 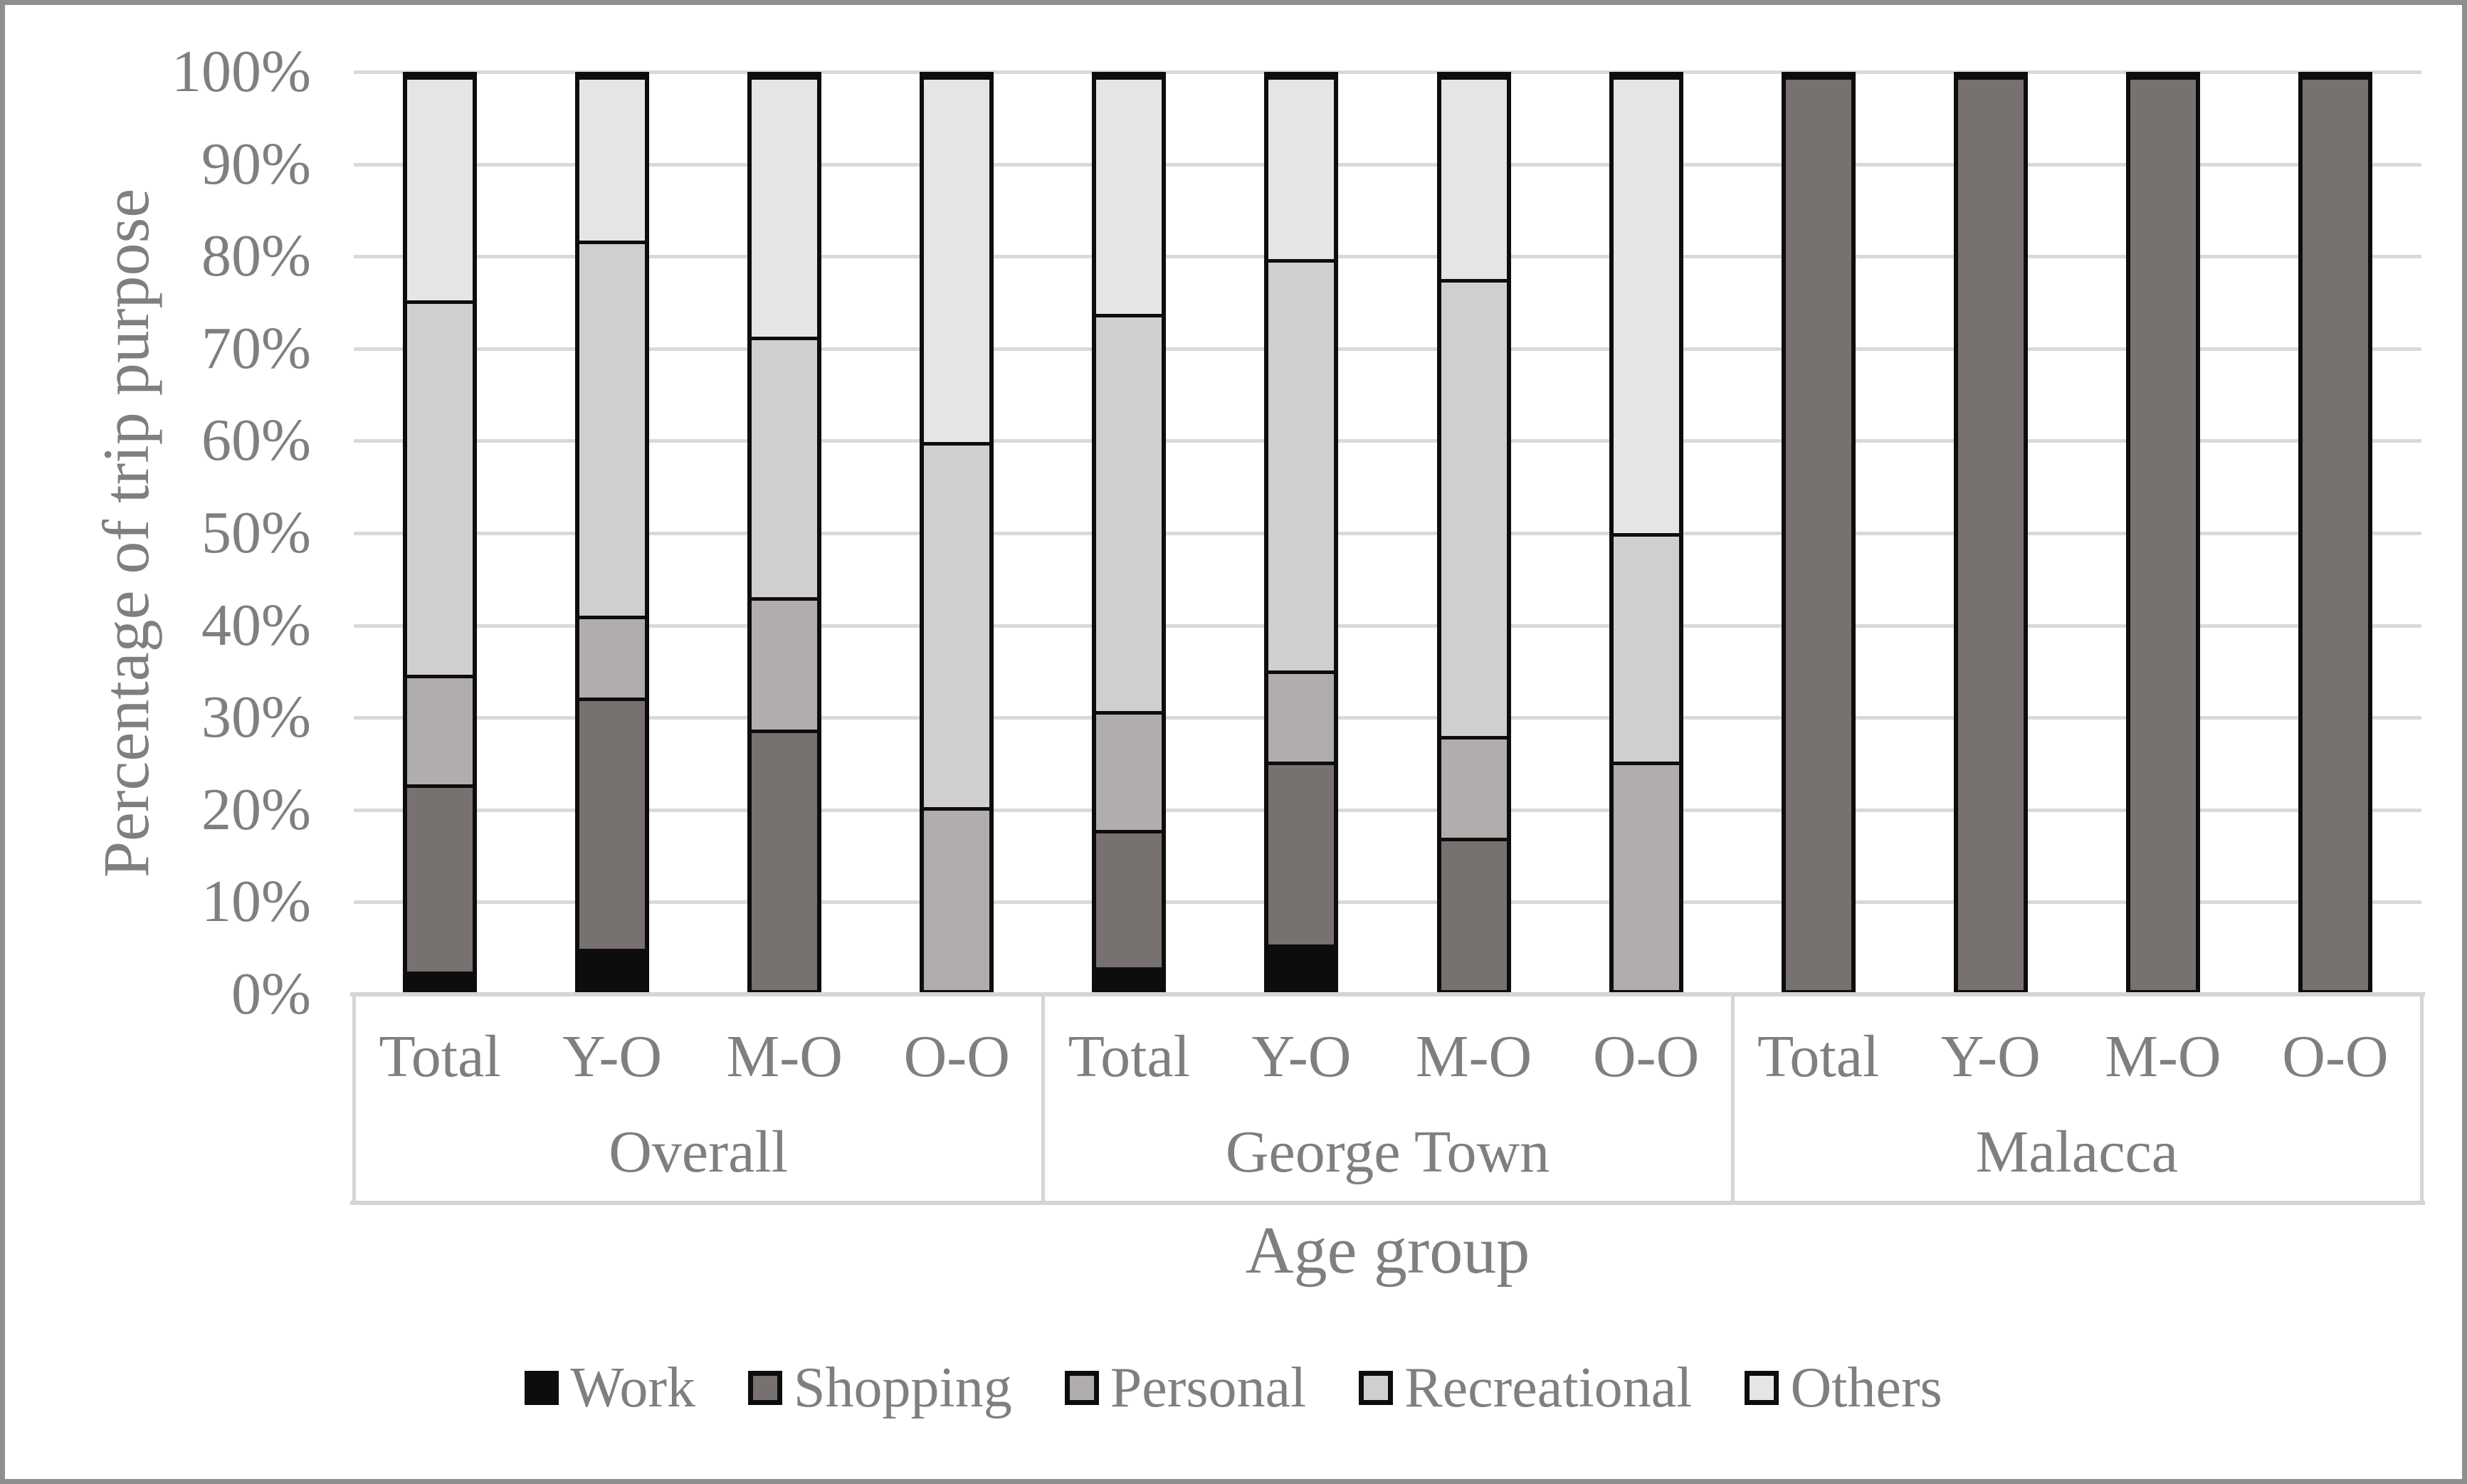 What do you see at coordinates (632, 1387) in the screenshot?
I see `legend-label: Work` at bounding box center [632, 1387].